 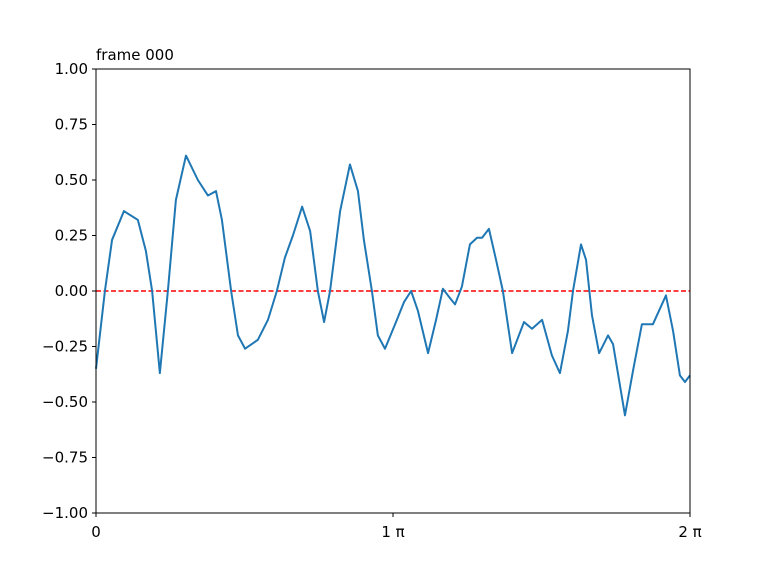 I want to click on y-tick-label: −0.25, so click(x=65, y=347).